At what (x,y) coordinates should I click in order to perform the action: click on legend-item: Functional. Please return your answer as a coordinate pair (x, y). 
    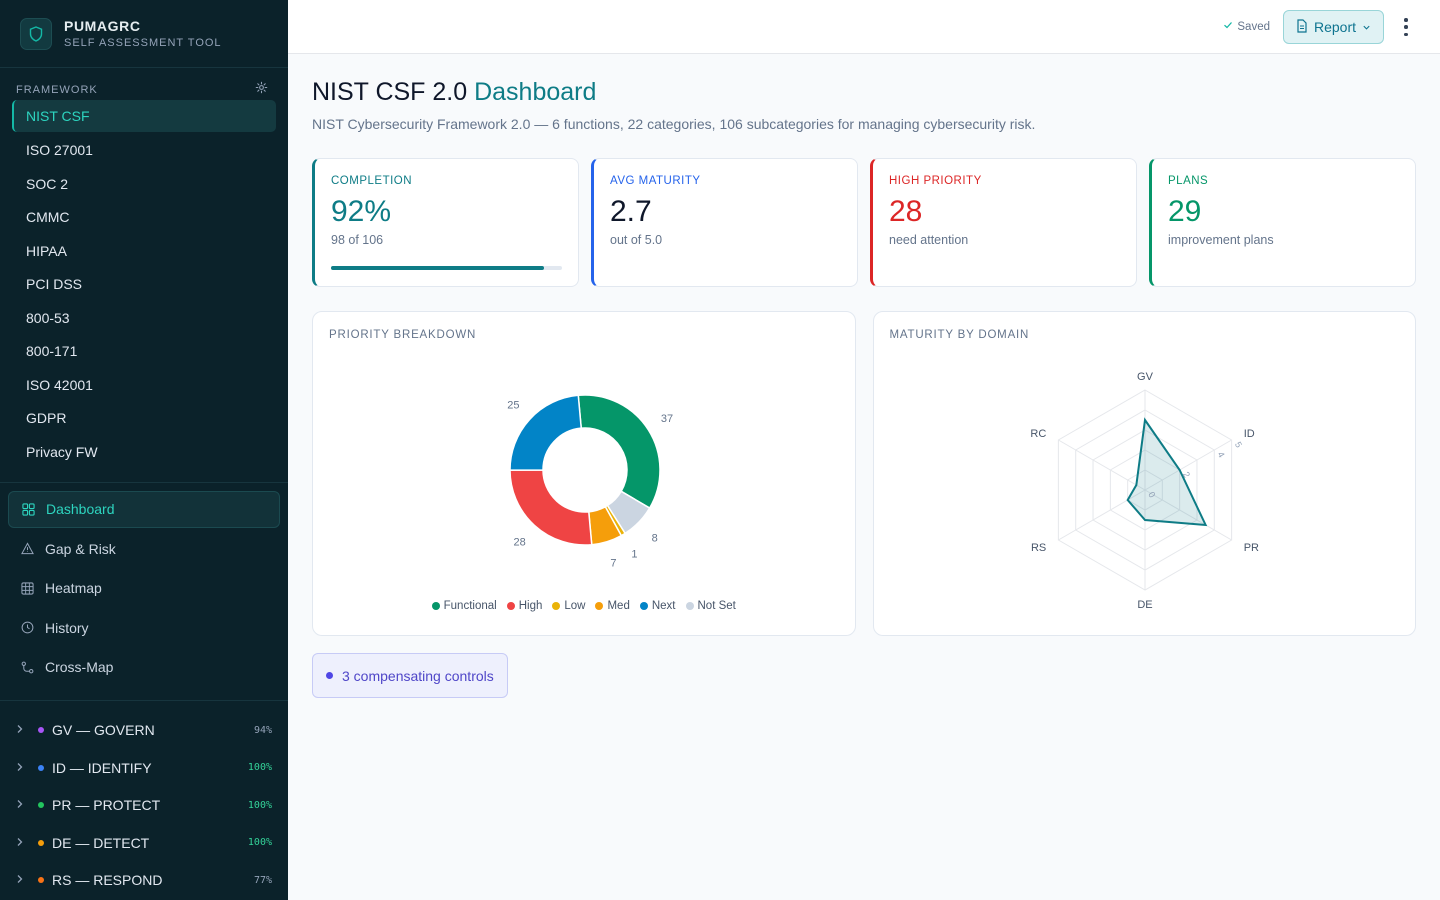
    Looking at the image, I should click on (464, 606).